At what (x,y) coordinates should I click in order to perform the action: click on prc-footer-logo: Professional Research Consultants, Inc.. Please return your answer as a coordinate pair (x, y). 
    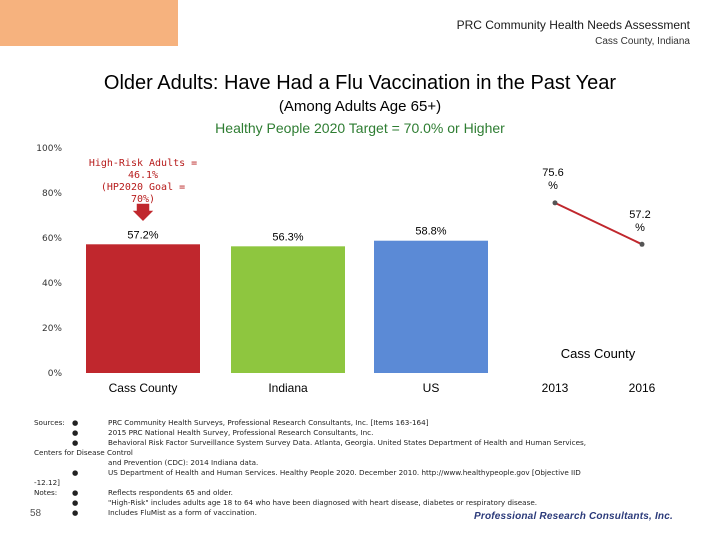
    Looking at the image, I should click on (573, 516).